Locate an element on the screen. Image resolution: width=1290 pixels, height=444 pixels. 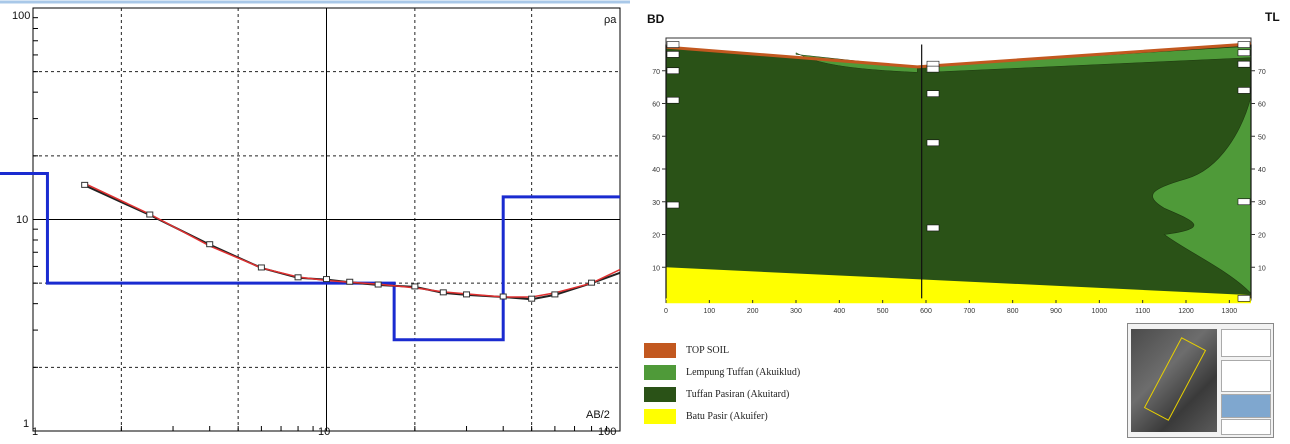
x-tick-label: 600 is located at coordinates (926, 311).